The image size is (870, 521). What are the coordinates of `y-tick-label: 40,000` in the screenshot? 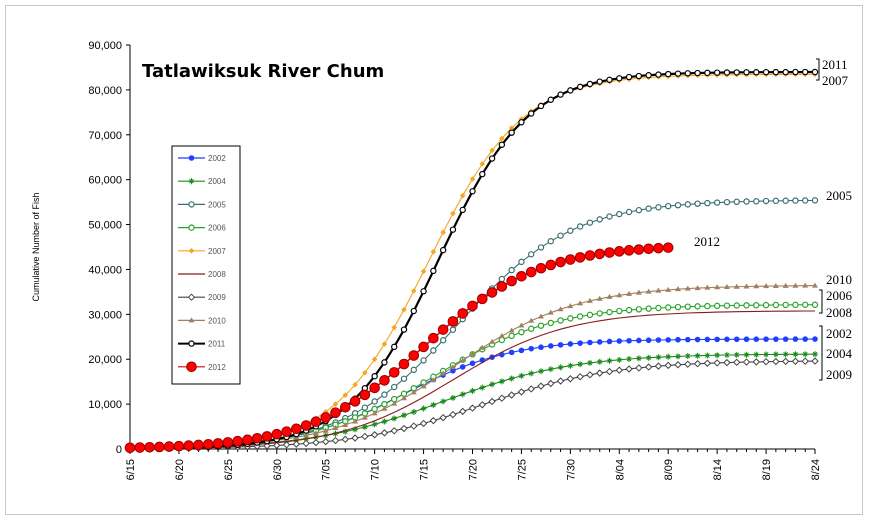 It's located at (105, 270).